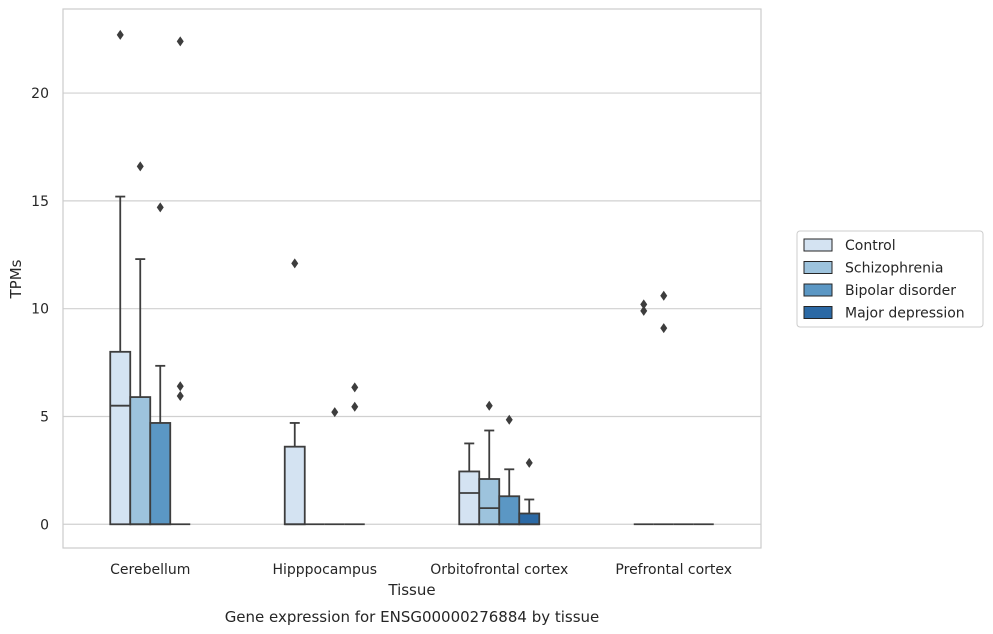 This screenshot has width=993, height=634. Describe the element at coordinates (499, 570) in the screenshot. I see `x-tick-label-3: Orbitofrontal cortex` at that location.